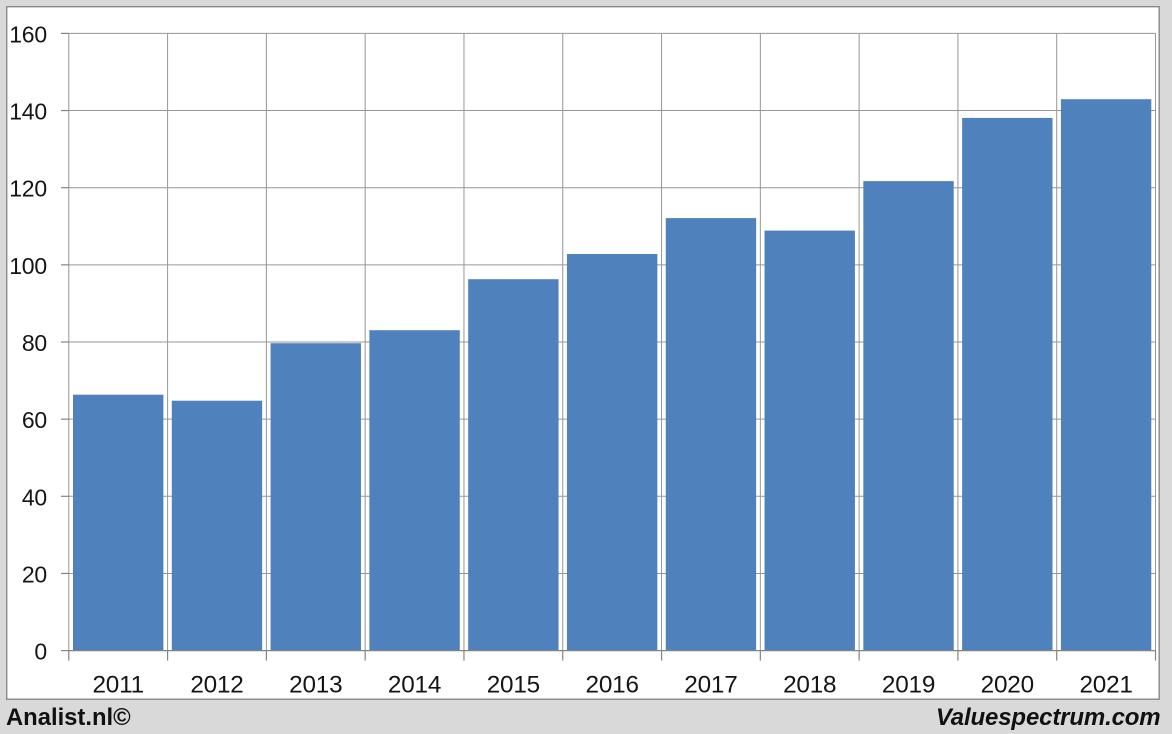 The height and width of the screenshot is (734, 1172). Describe the element at coordinates (513, 685) in the screenshot. I see `svg-text: 2015` at that location.